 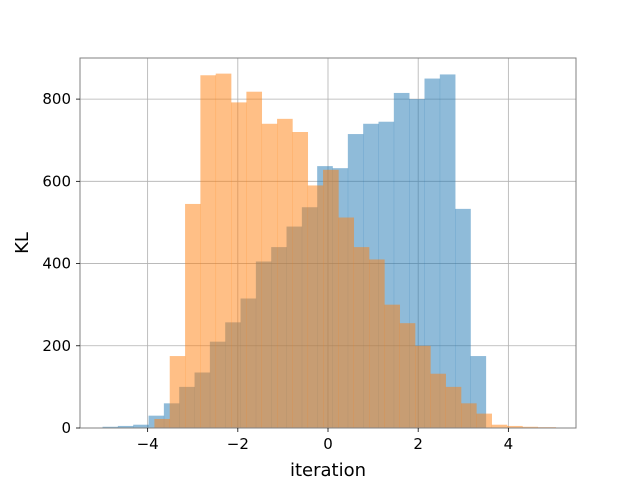 I want to click on y-tick-label: 800, so click(x=56, y=99).